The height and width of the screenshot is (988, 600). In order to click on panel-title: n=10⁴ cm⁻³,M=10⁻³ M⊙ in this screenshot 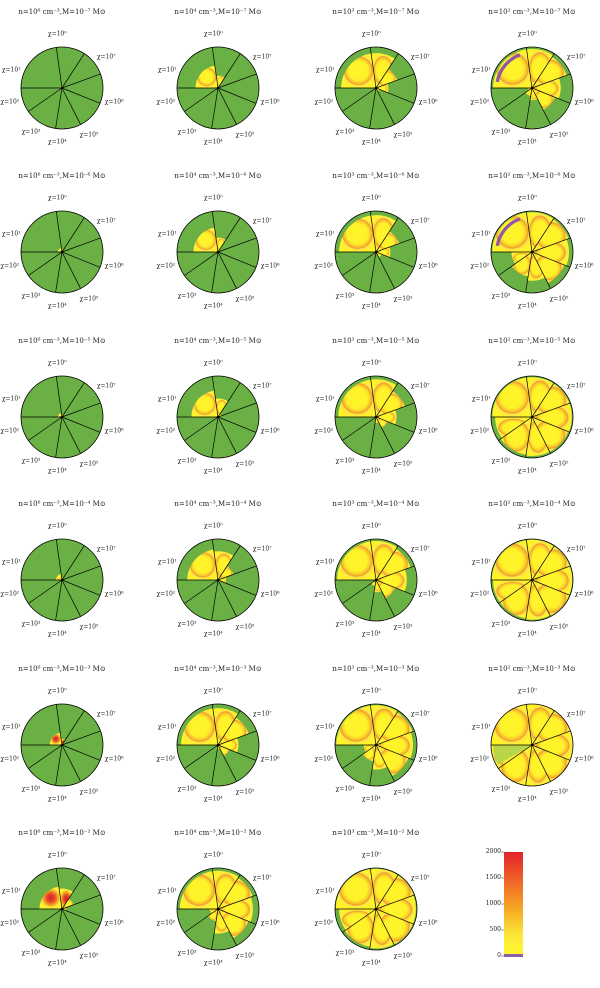, I will do `click(218, 669)`.